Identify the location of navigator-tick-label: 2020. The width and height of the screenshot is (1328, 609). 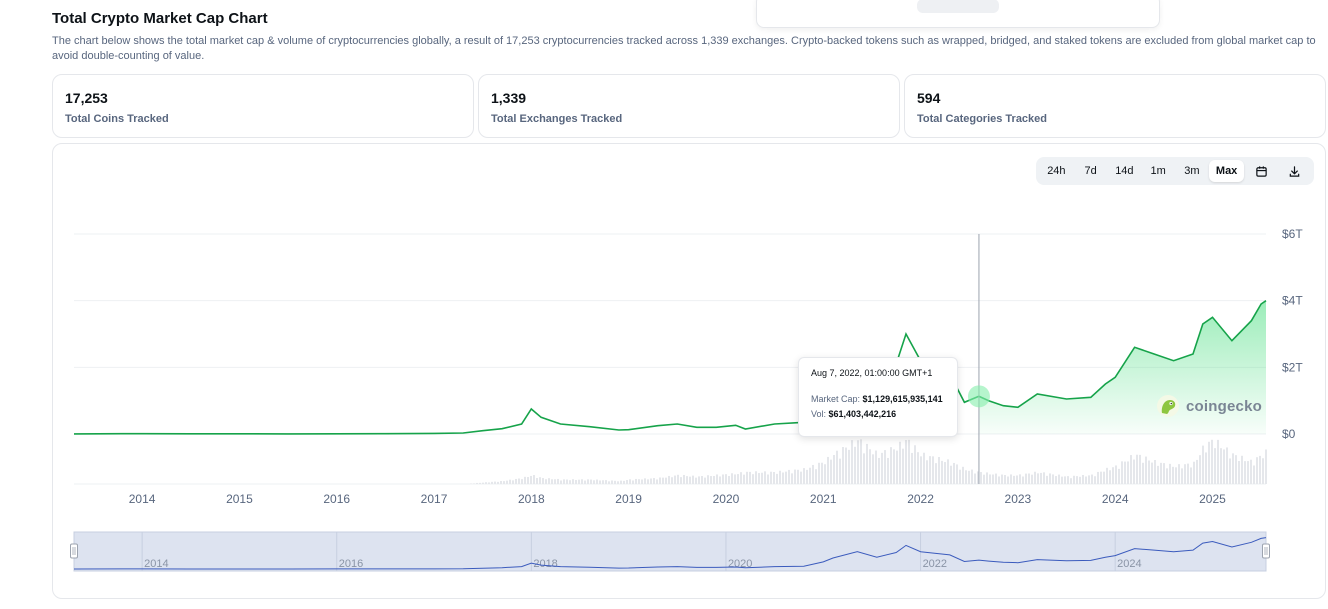
(740, 564).